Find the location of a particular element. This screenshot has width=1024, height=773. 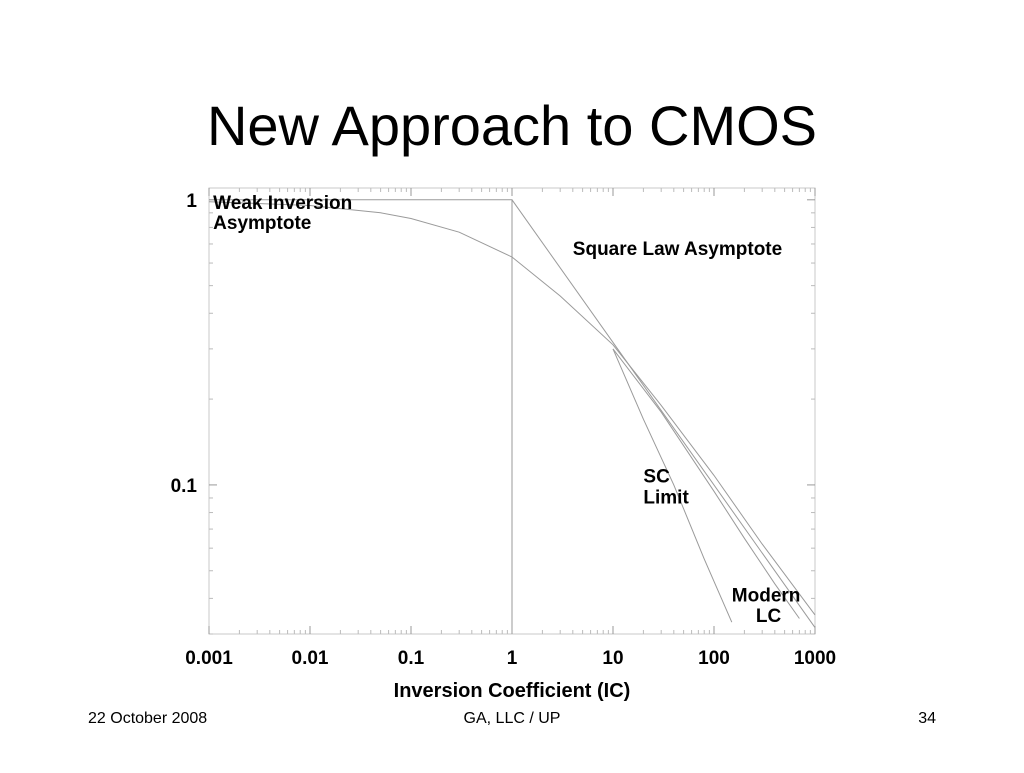

annotation-label: Square Law Asymptote is located at coordinates (677, 249).